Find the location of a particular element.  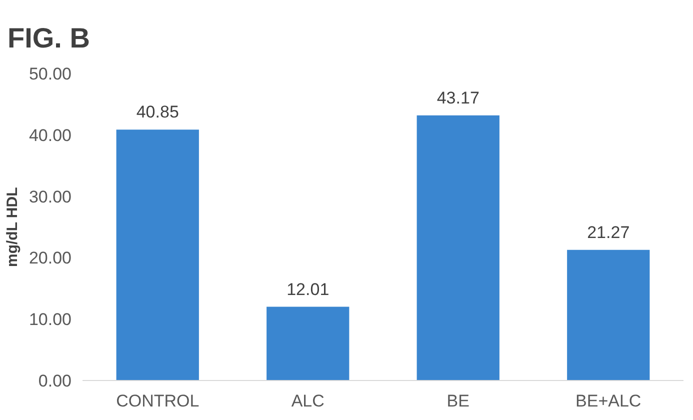

x-tick-label: BE is located at coordinates (458, 401).